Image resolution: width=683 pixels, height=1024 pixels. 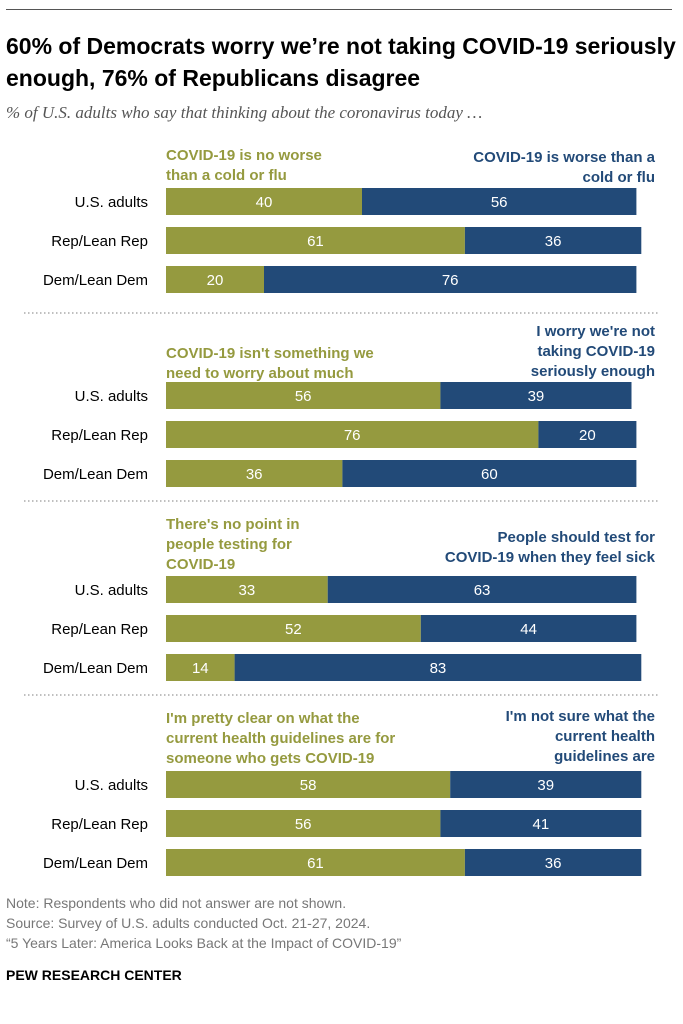 I want to click on bar-right-value: 83, so click(x=438, y=668).